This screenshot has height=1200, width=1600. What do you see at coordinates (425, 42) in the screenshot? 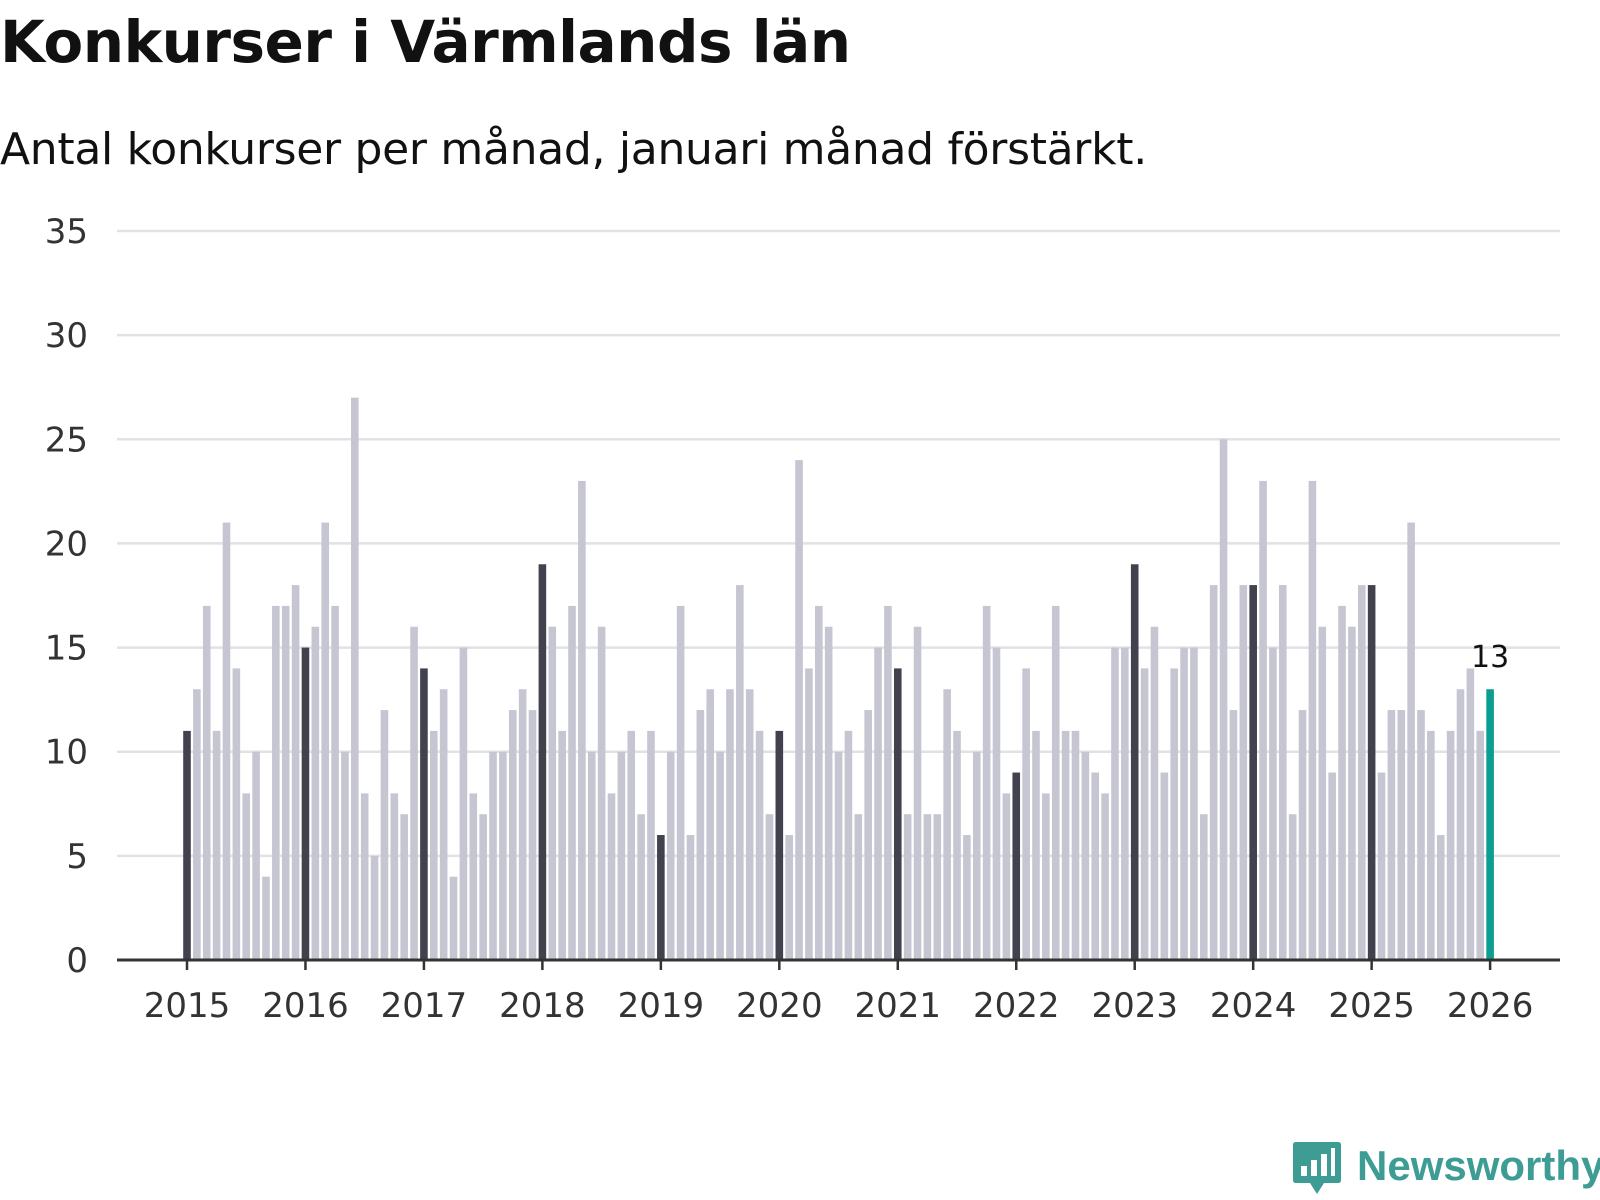
I see `chart-title: Konkurser i Värmlands län` at bounding box center [425, 42].